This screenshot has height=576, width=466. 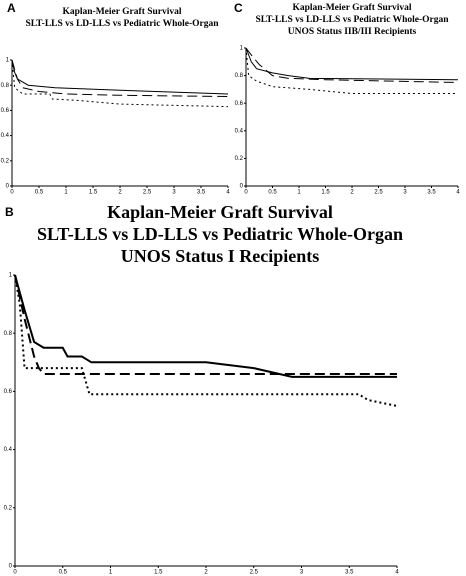 I want to click on panel-label: A, so click(x=11, y=8).